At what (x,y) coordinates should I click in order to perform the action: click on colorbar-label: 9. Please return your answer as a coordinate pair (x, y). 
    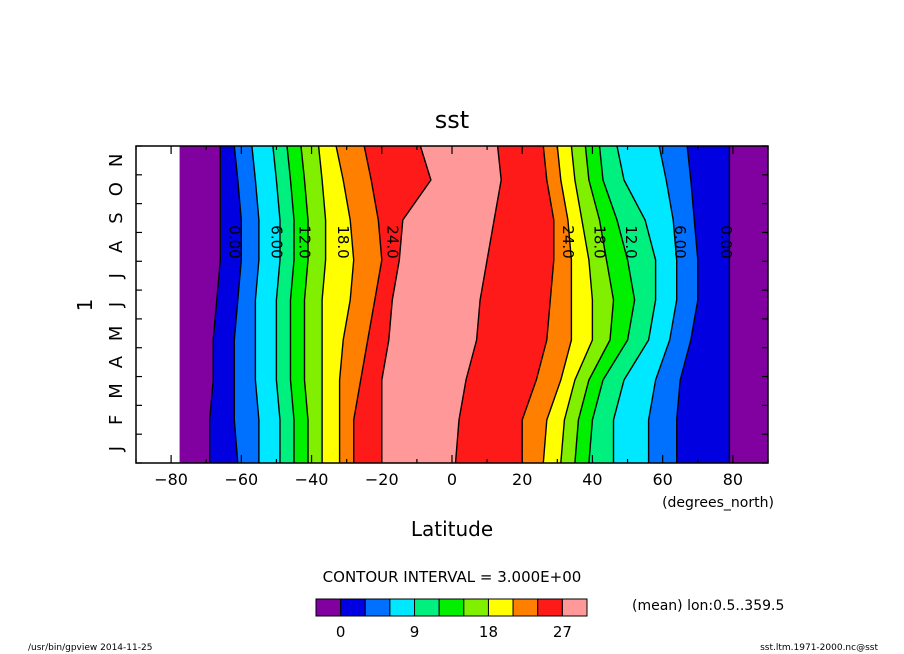
    Looking at the image, I should click on (415, 632).